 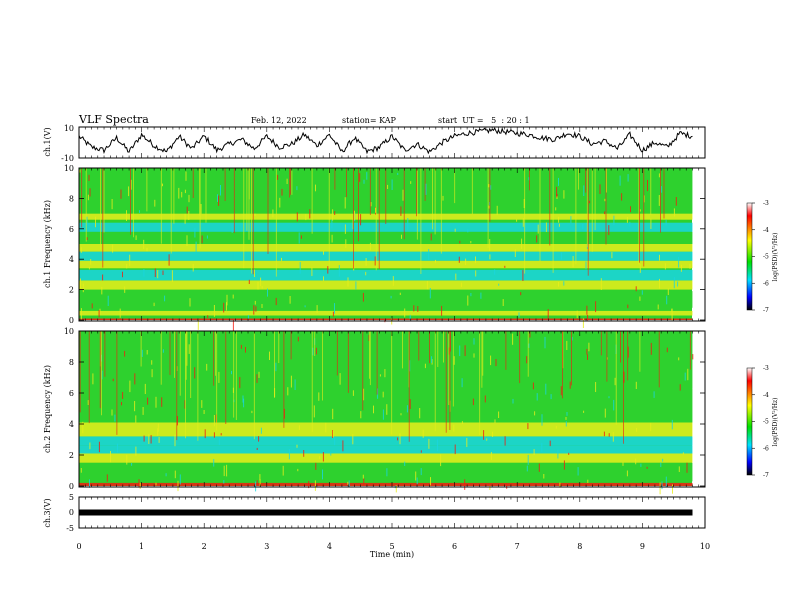 What do you see at coordinates (329, 546) in the screenshot?
I see `x-tick-label: 4` at bounding box center [329, 546].